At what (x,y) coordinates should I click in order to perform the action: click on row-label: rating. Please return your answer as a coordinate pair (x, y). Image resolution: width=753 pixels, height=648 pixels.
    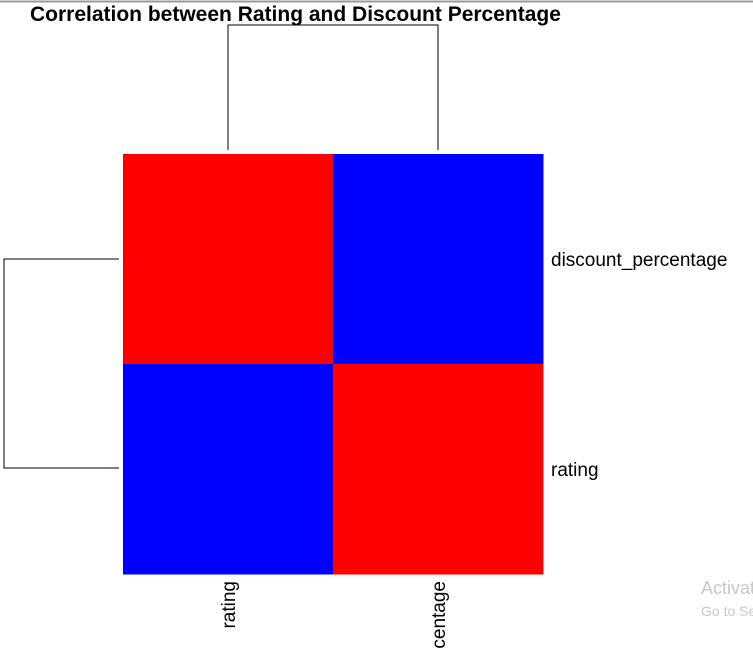
    Looking at the image, I should click on (575, 470).